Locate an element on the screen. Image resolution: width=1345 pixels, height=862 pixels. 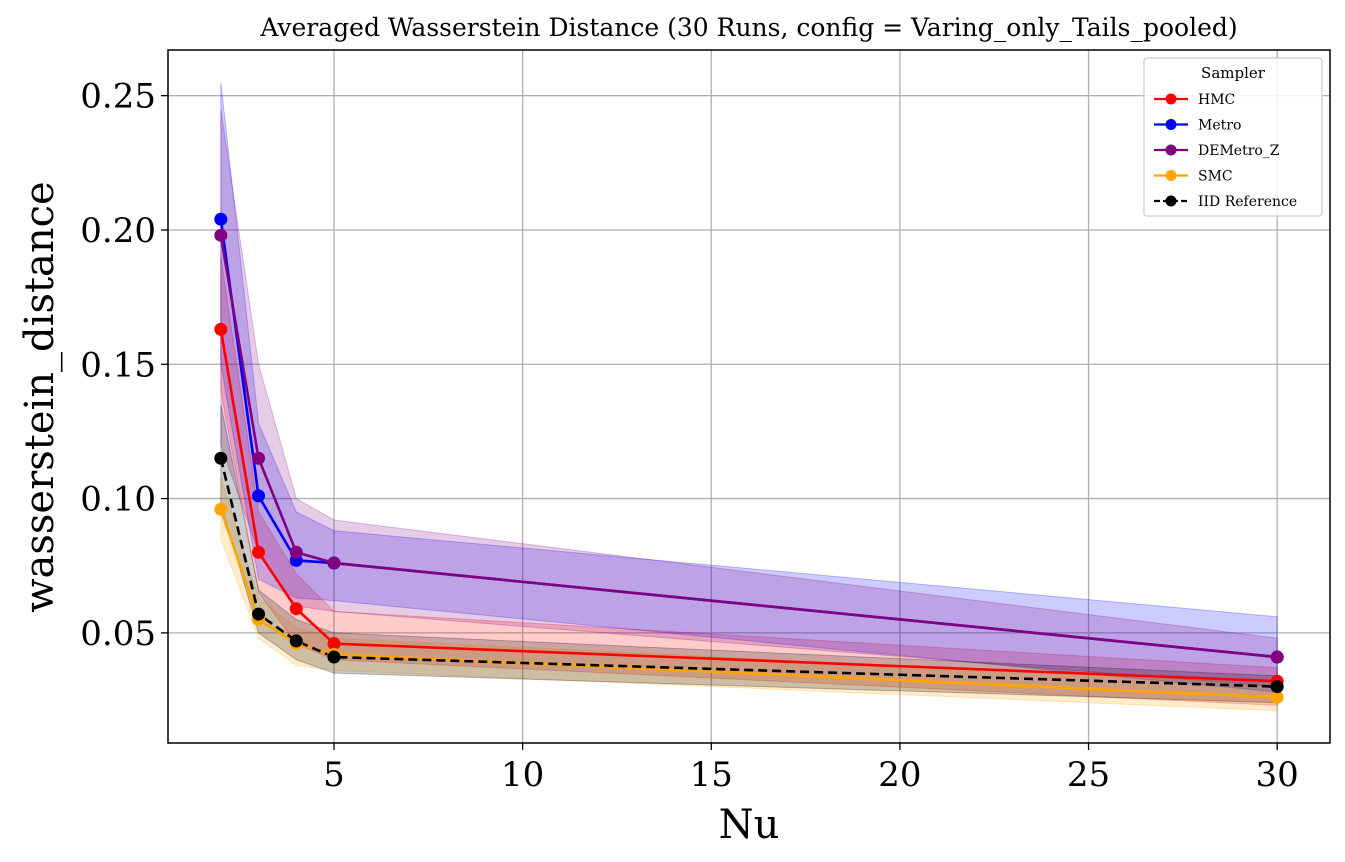
legend: Sampler HMC Metro DEMetro_Z SMC IID Reference is located at coordinates (1233, 137).